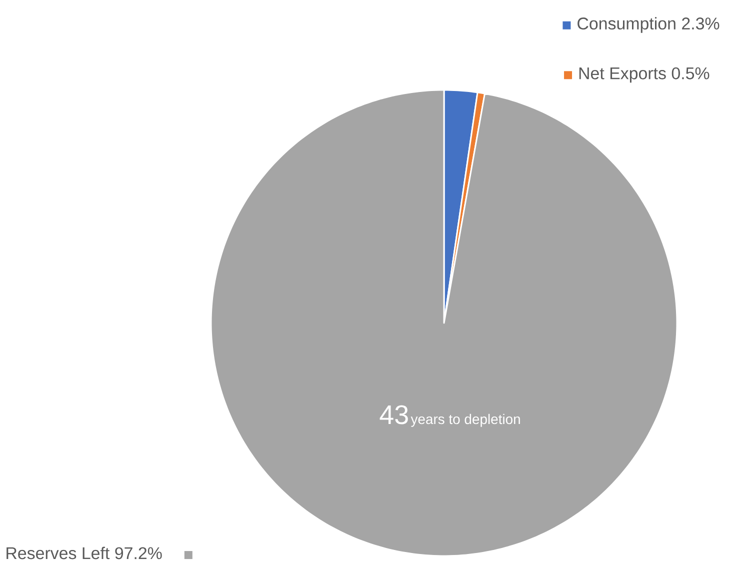 The width and height of the screenshot is (731, 574). I want to click on legend-label: Net Exports, so click(622, 75).